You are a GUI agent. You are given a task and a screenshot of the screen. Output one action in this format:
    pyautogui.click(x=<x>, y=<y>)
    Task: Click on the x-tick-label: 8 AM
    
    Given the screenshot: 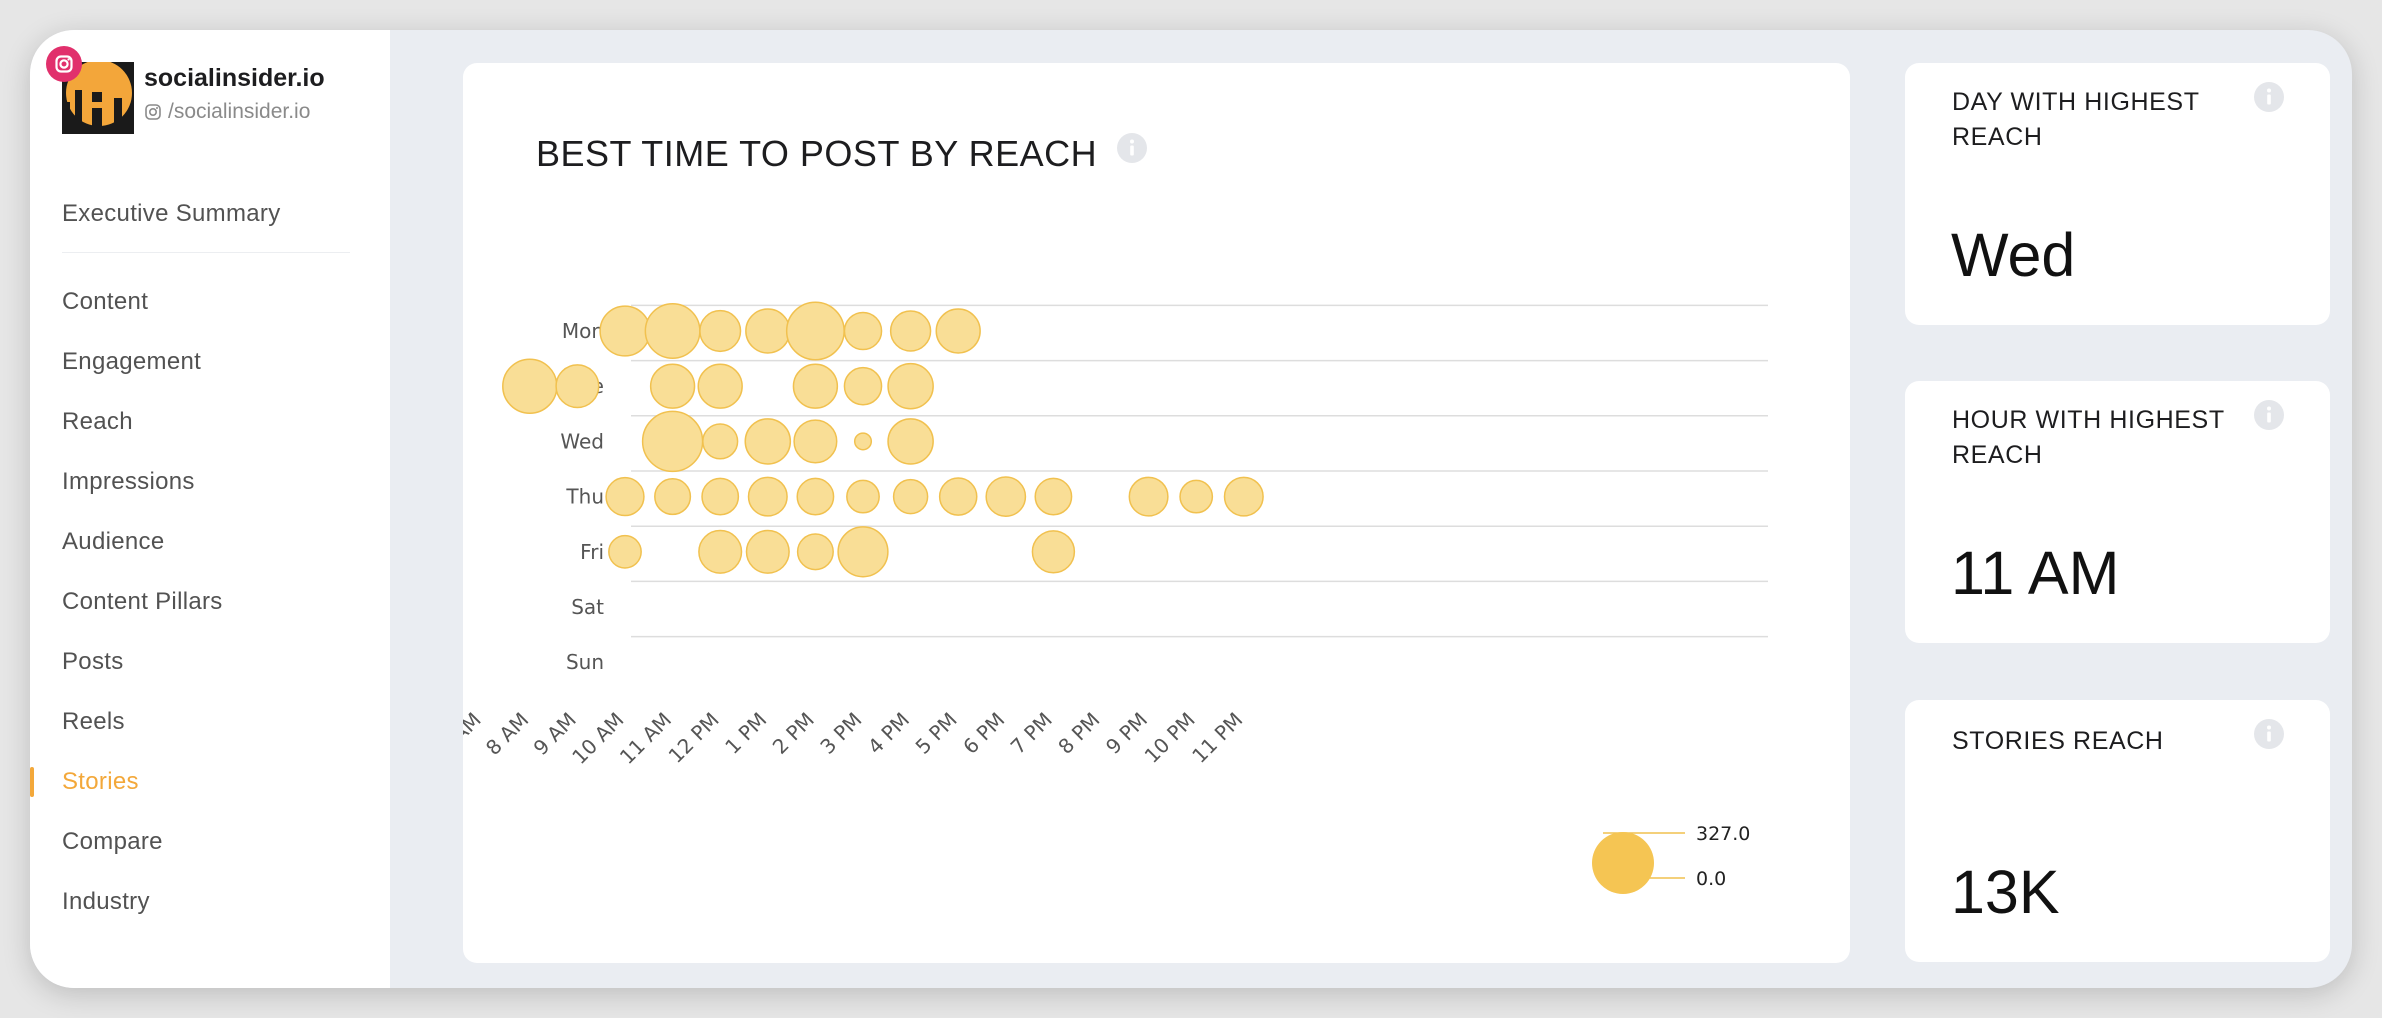 What is the action you would take?
    pyautogui.click(x=507, y=734)
    